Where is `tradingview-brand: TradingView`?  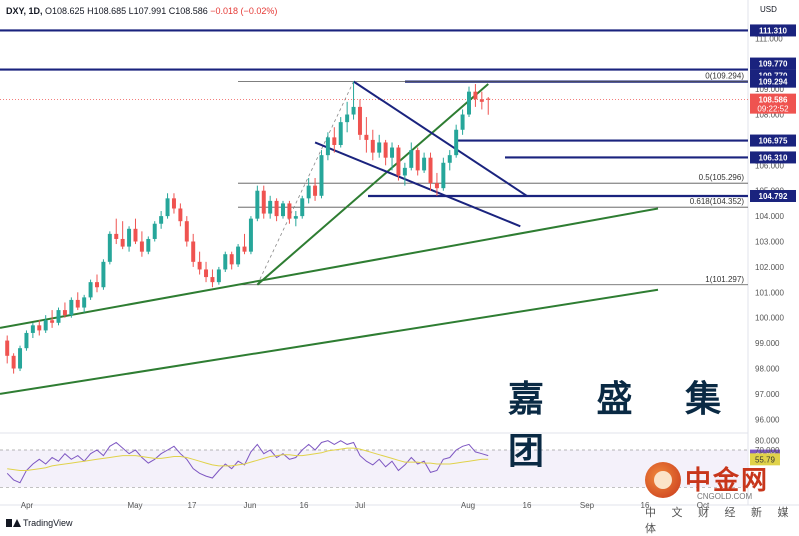 tradingview-brand: TradingView is located at coordinates (39, 523).